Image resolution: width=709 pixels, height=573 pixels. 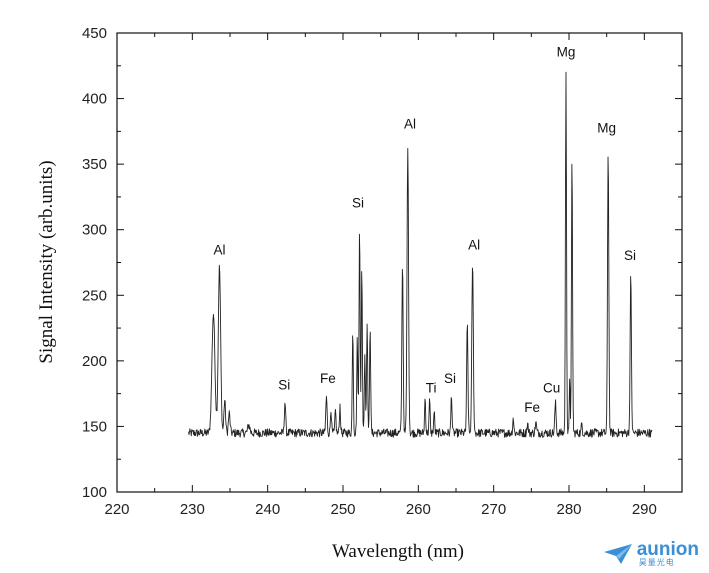 I want to click on y-tick-label: 450, so click(x=94, y=33).